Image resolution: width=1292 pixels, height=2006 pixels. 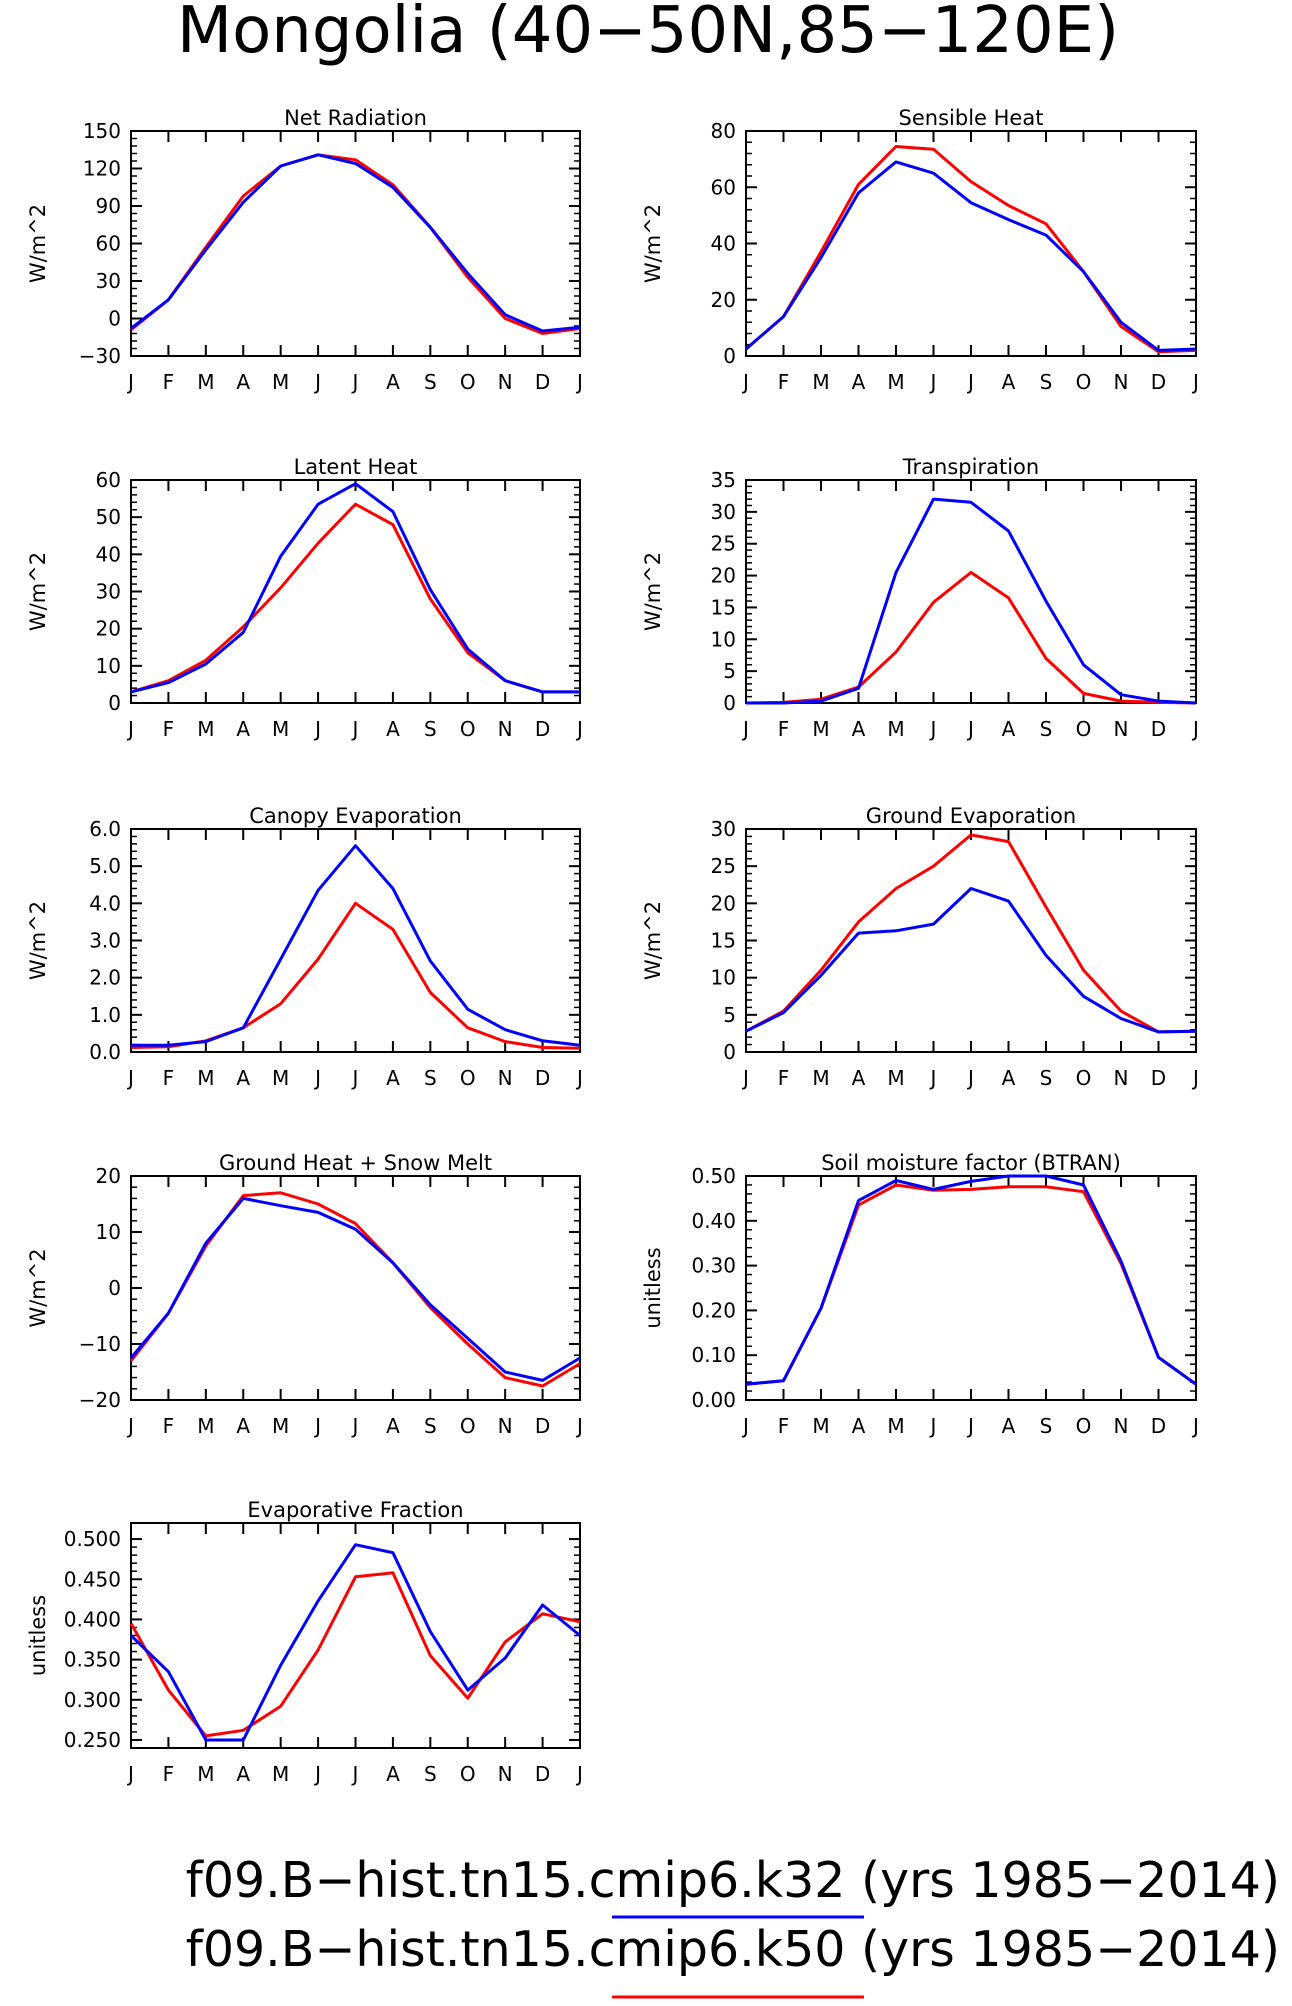 I want to click on panel-title: Ground Evaporation, so click(x=971, y=816).